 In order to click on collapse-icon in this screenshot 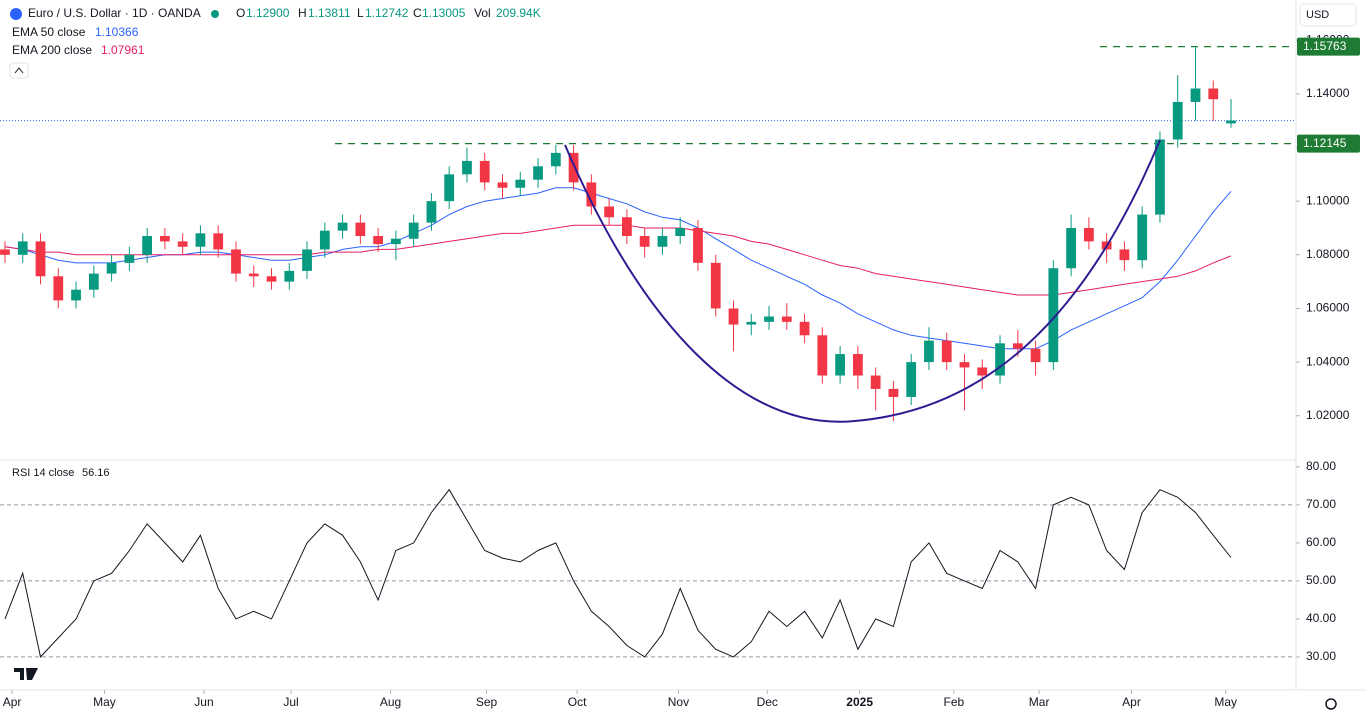, I will do `click(19, 70)`.